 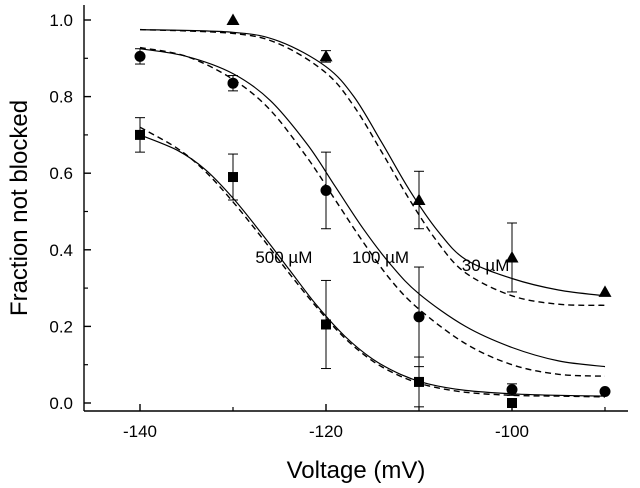 I want to click on y-tick-label: 0.4, so click(x=61, y=250).